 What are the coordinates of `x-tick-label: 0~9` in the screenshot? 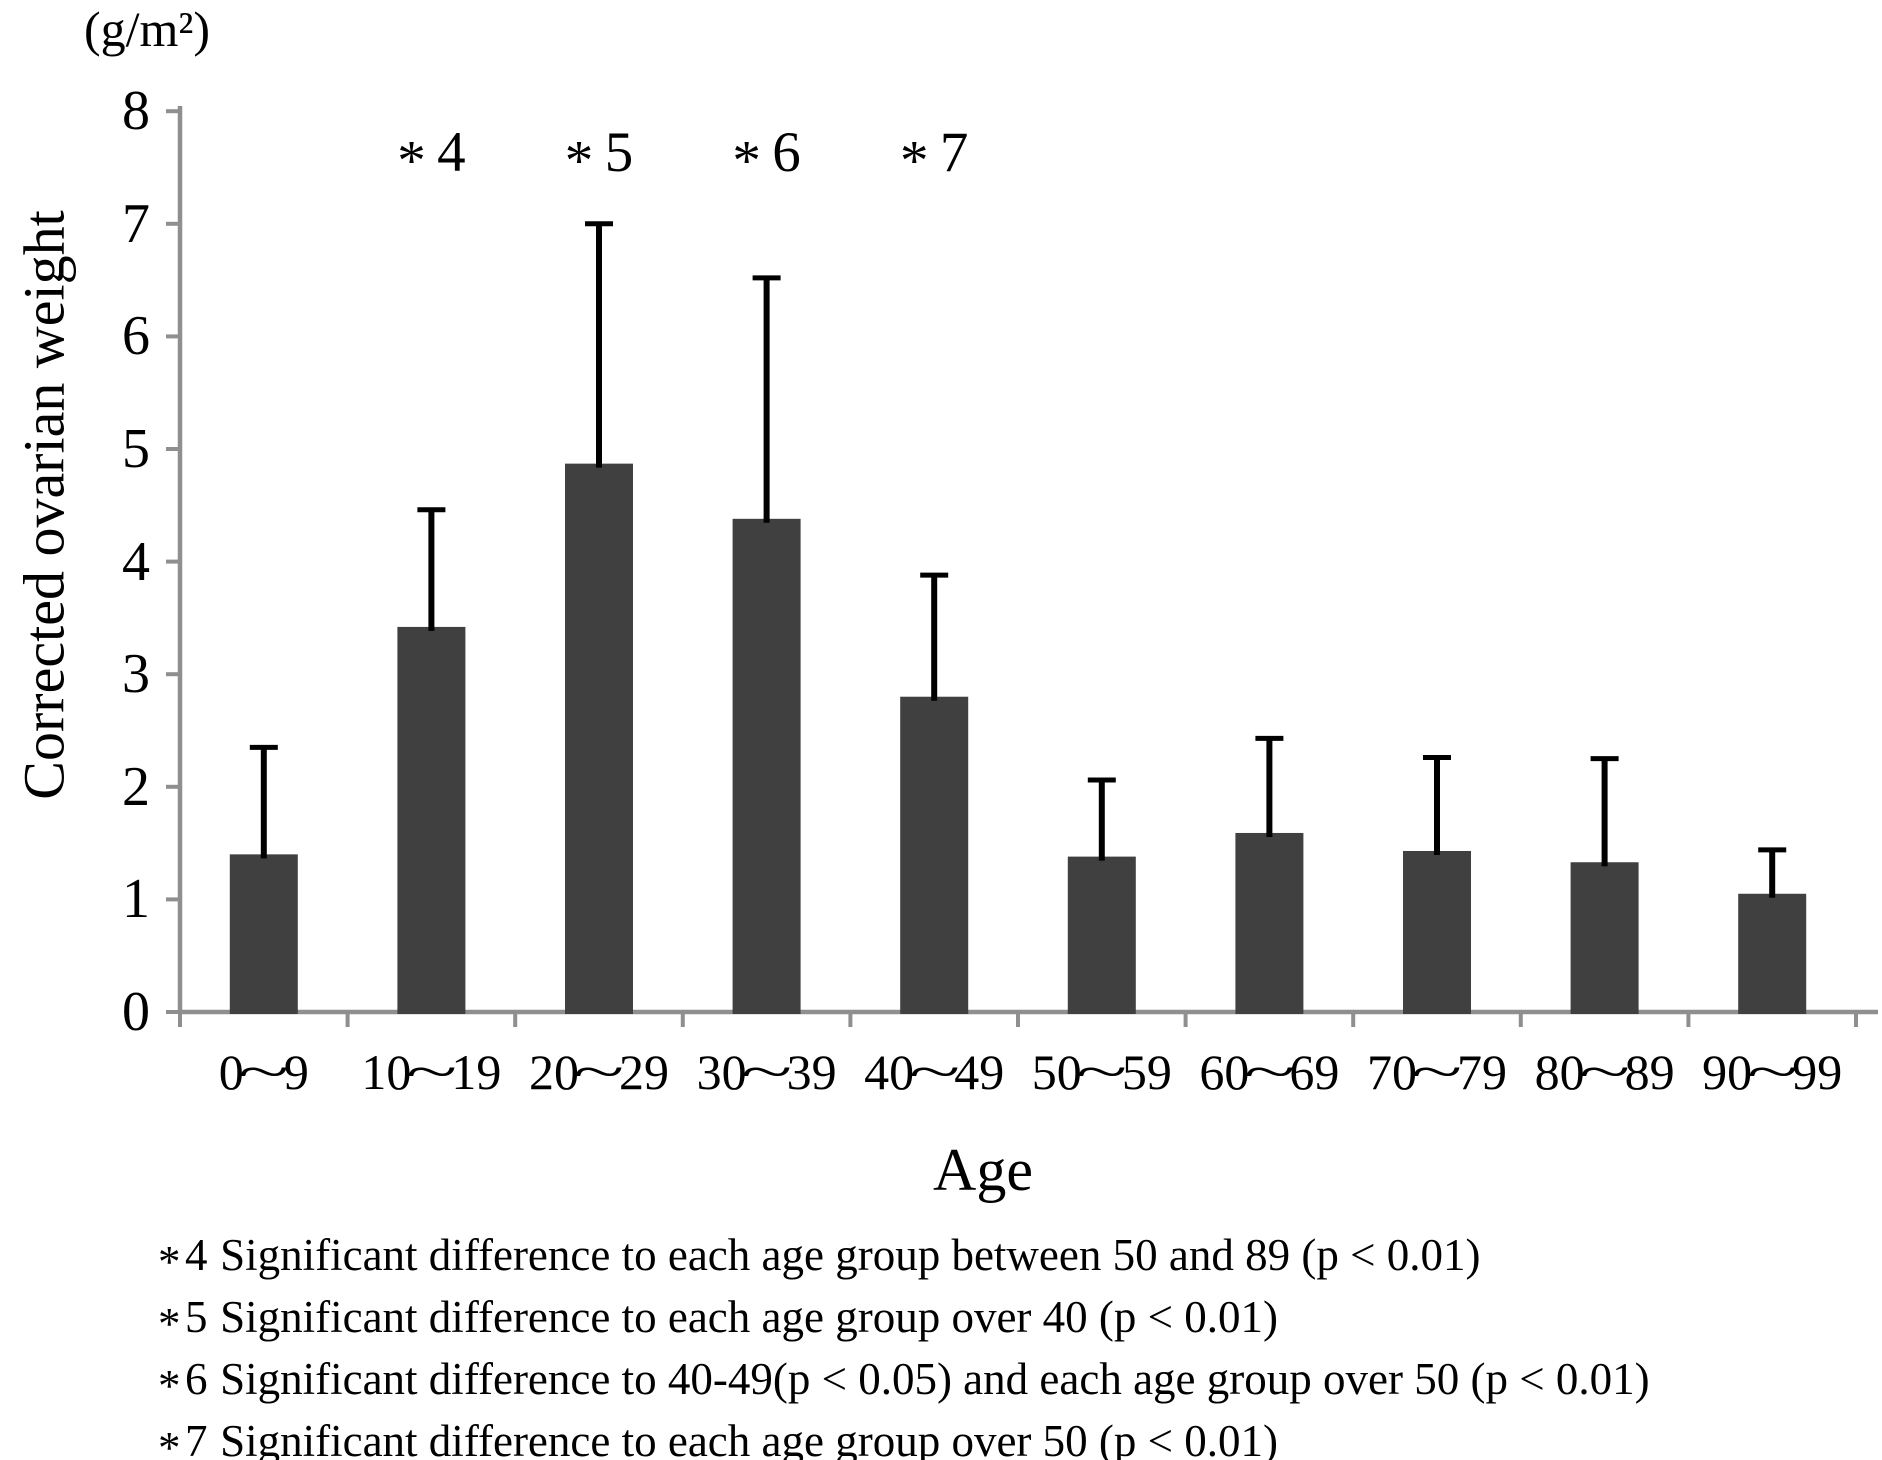 It's located at (264, 1071).